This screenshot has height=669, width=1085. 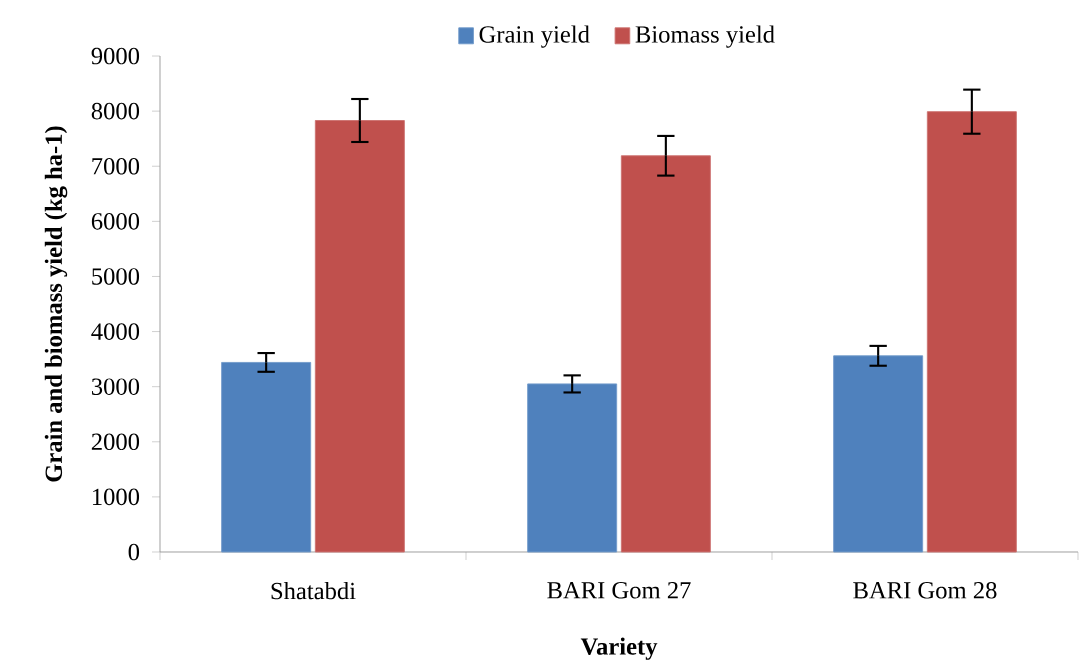 What do you see at coordinates (115, 56) in the screenshot?
I see `y-tick-label: 9000` at bounding box center [115, 56].